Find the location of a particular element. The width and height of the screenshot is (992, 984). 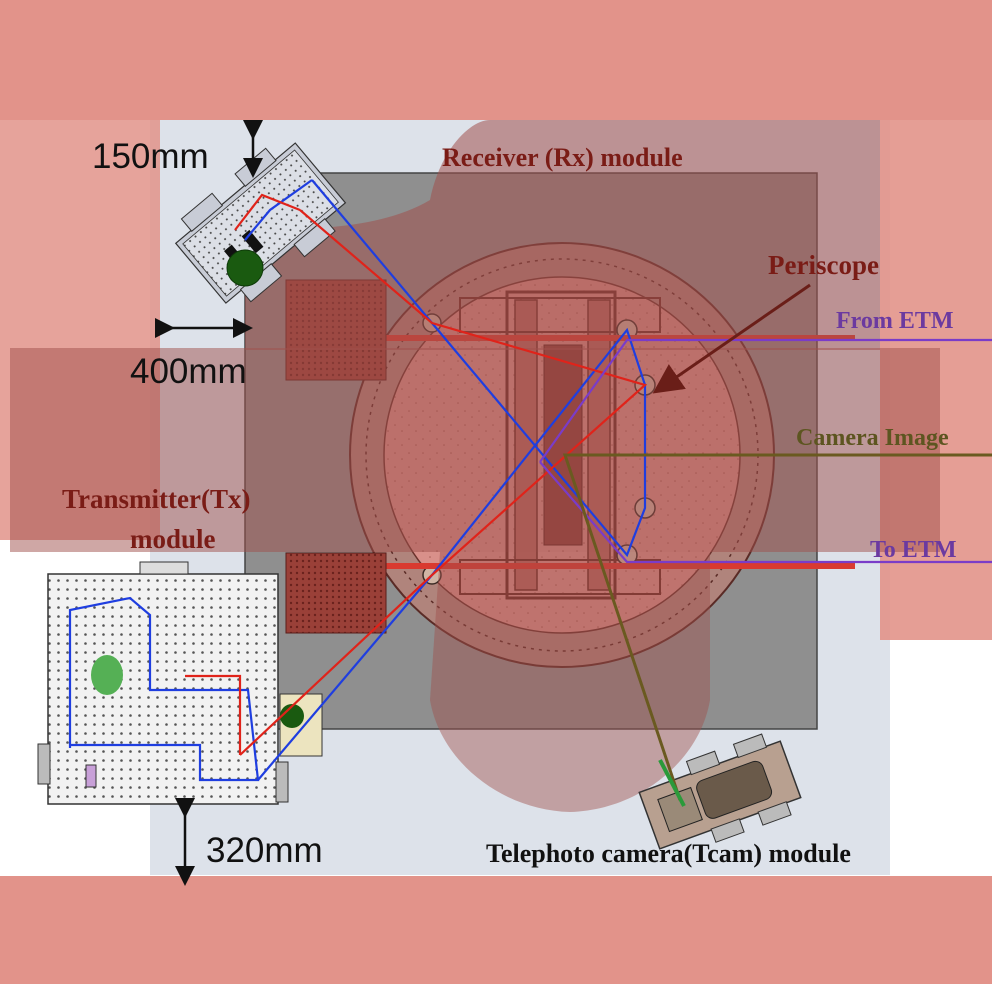

tcam-module is located at coordinates (720, 791).